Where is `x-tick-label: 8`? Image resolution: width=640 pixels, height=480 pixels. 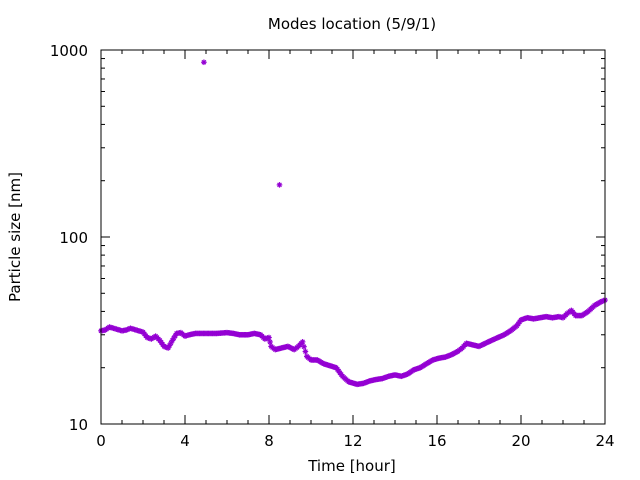
x-tick-label: 8 is located at coordinates (269, 441).